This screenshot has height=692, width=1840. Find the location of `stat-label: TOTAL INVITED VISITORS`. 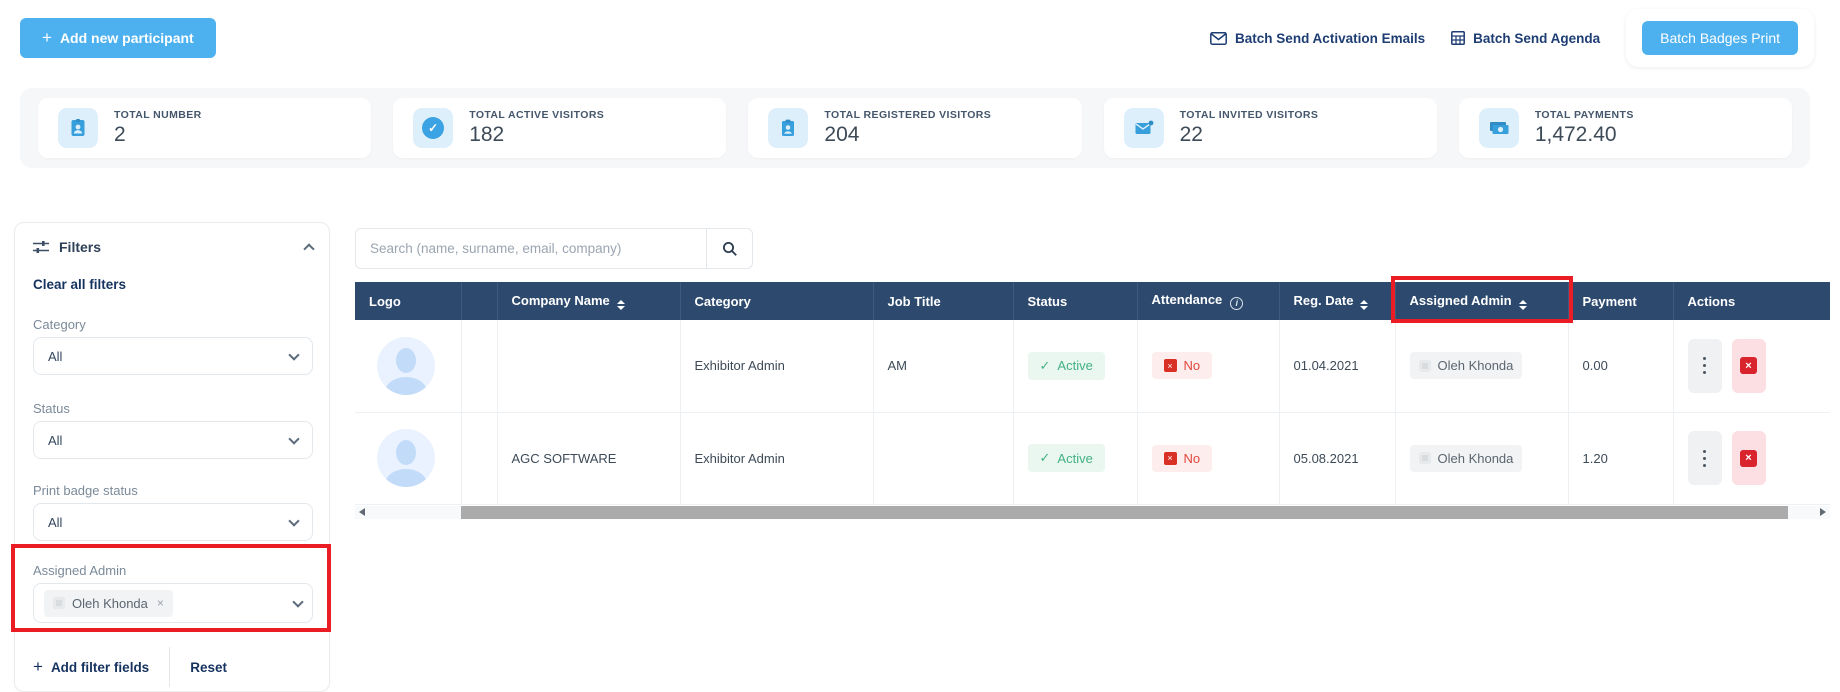

stat-label: TOTAL INVITED VISITORS is located at coordinates (1249, 115).